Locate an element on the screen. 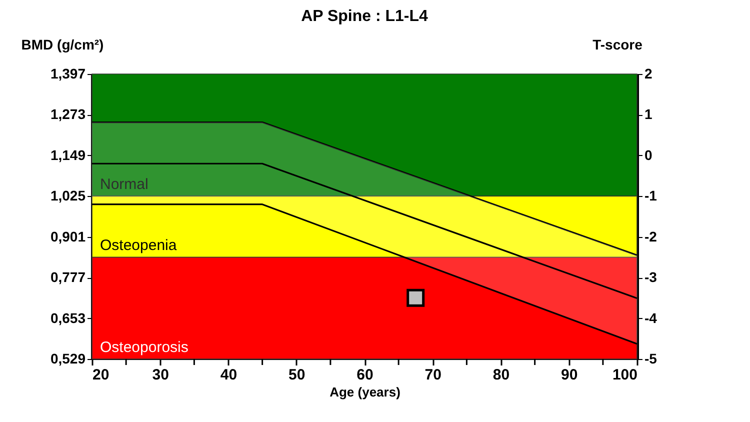 The height and width of the screenshot is (422, 750). chart-title: AP Spine : L1-L4 is located at coordinates (364, 16).